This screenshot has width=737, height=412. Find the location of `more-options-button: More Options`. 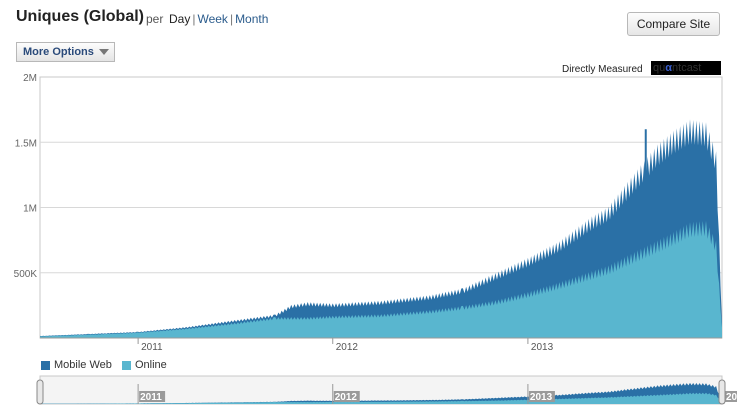

more-options-button: More Options is located at coordinates (65, 52).